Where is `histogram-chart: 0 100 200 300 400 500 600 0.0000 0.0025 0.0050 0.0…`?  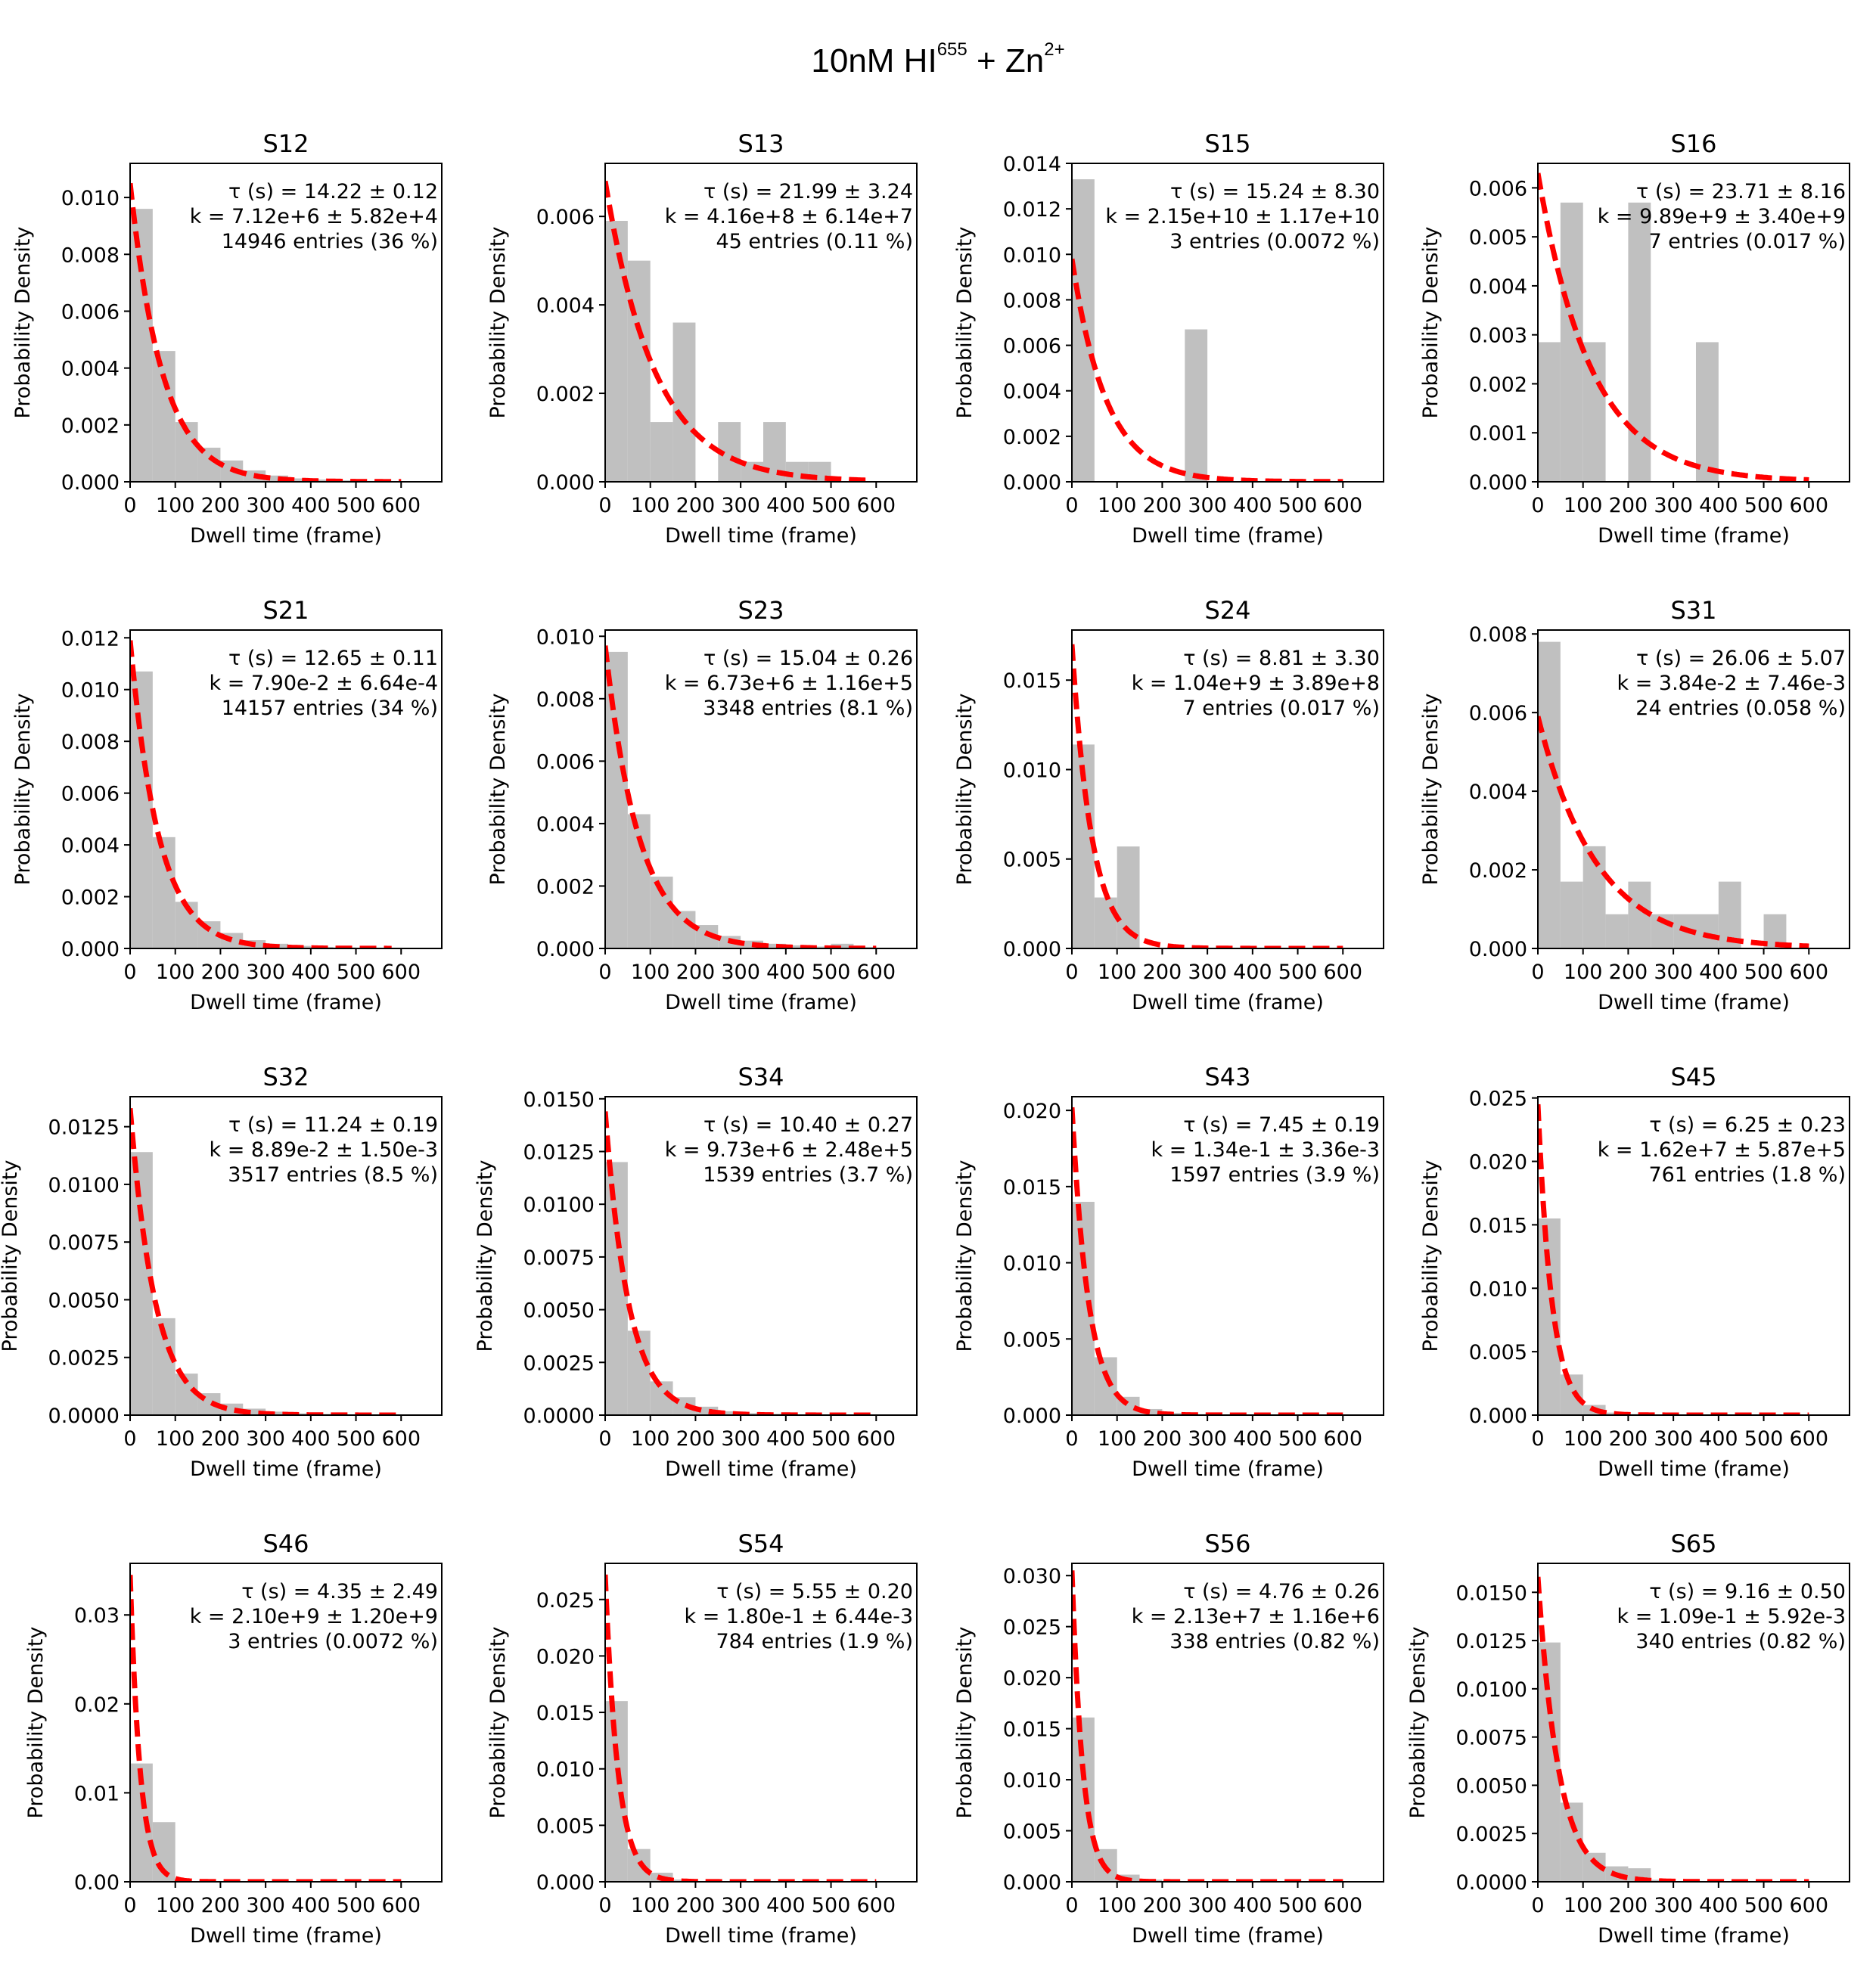
histogram-chart: 0 100 200 300 400 500 600 0.0000 0.0025 0.0050 0.0… is located at coordinates (221, 1272).